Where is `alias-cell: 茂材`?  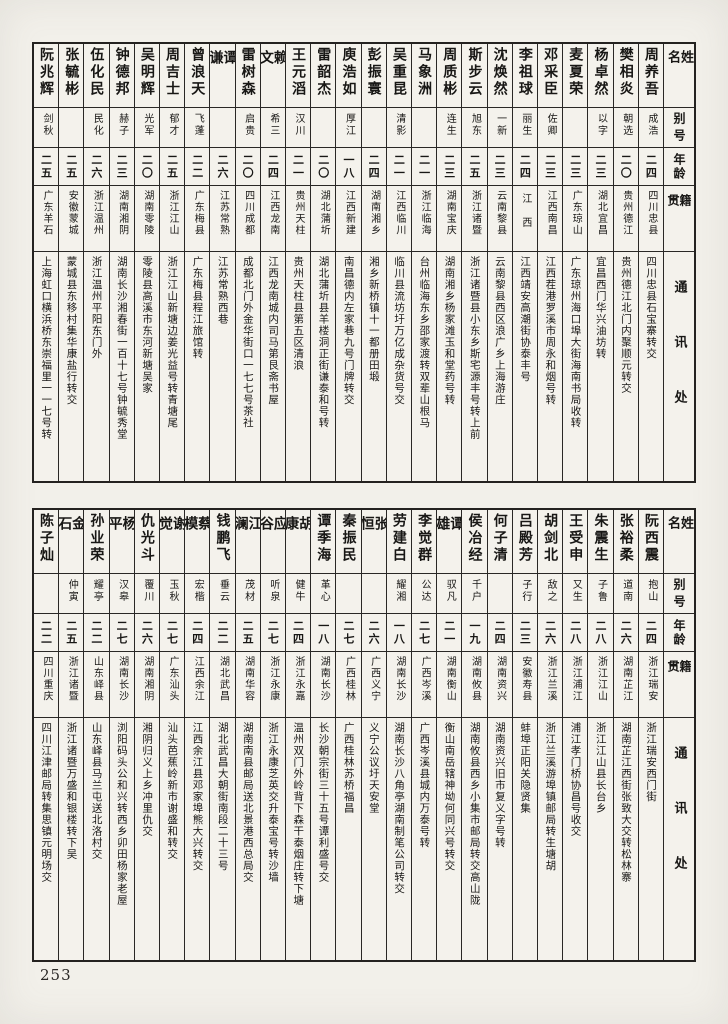 alias-cell: 茂材 is located at coordinates (247, 594).